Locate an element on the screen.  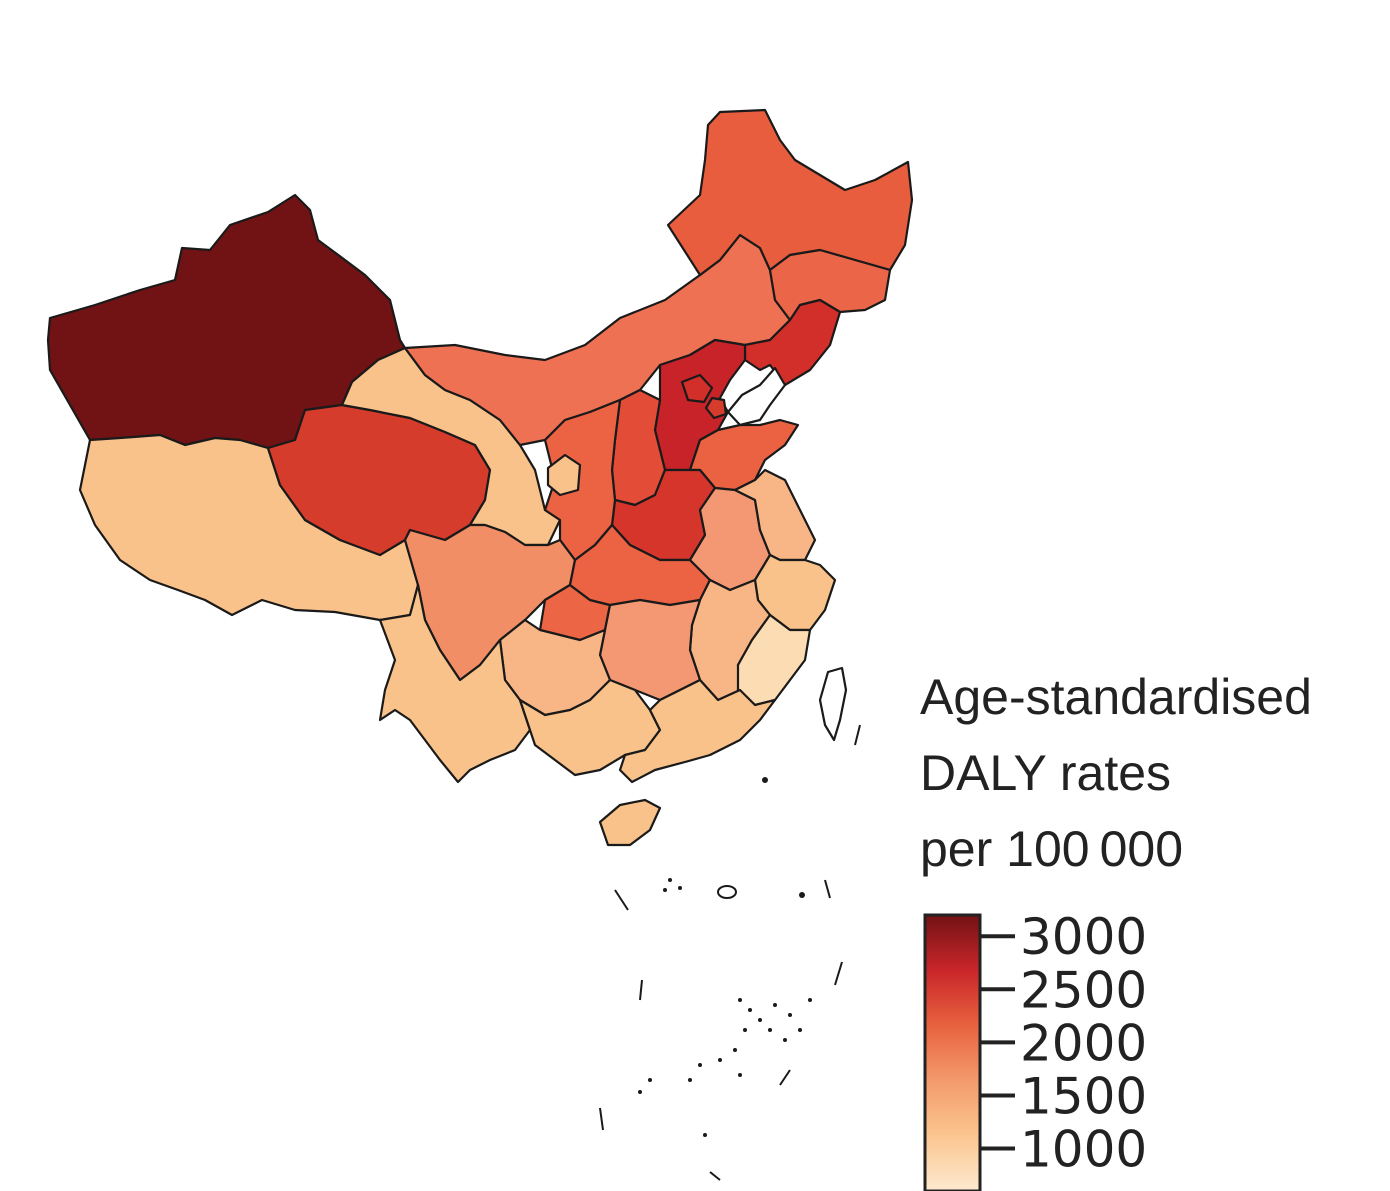
region-fujian is located at coordinates (774, 660).